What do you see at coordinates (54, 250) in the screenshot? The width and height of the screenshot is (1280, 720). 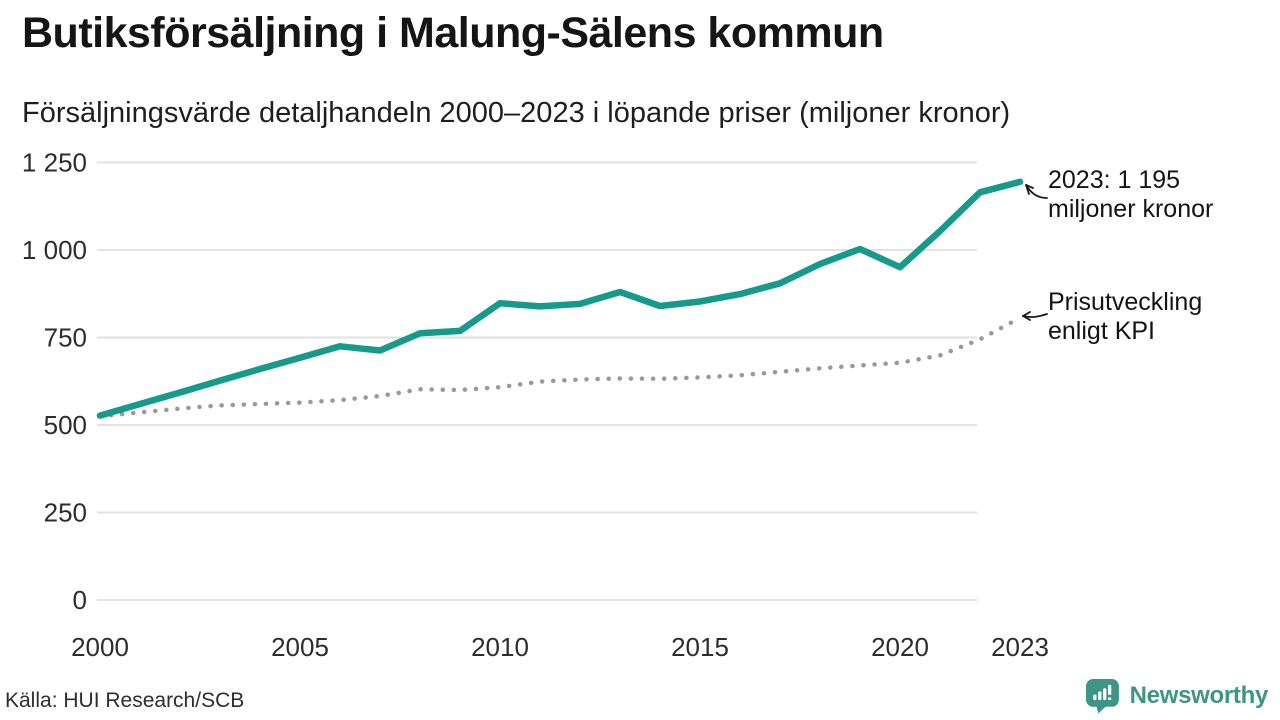 I see `y-tick-label: 1 000` at bounding box center [54, 250].